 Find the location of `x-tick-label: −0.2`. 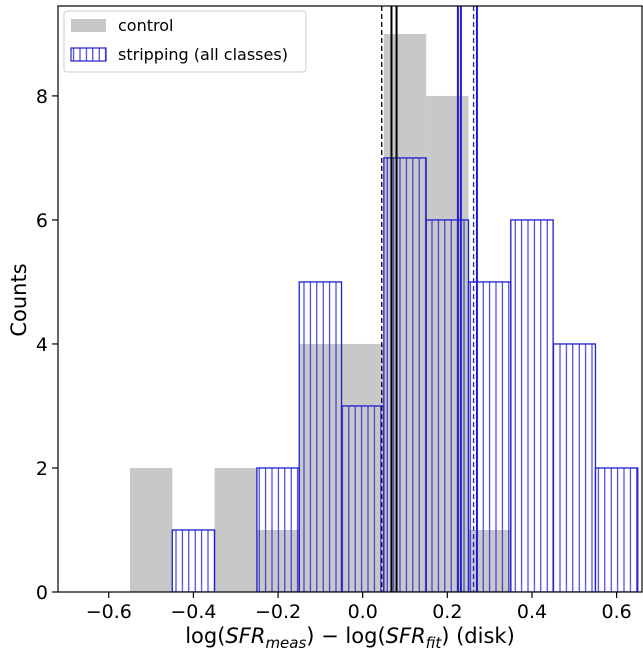

x-tick-label: −0.2 is located at coordinates (278, 612).